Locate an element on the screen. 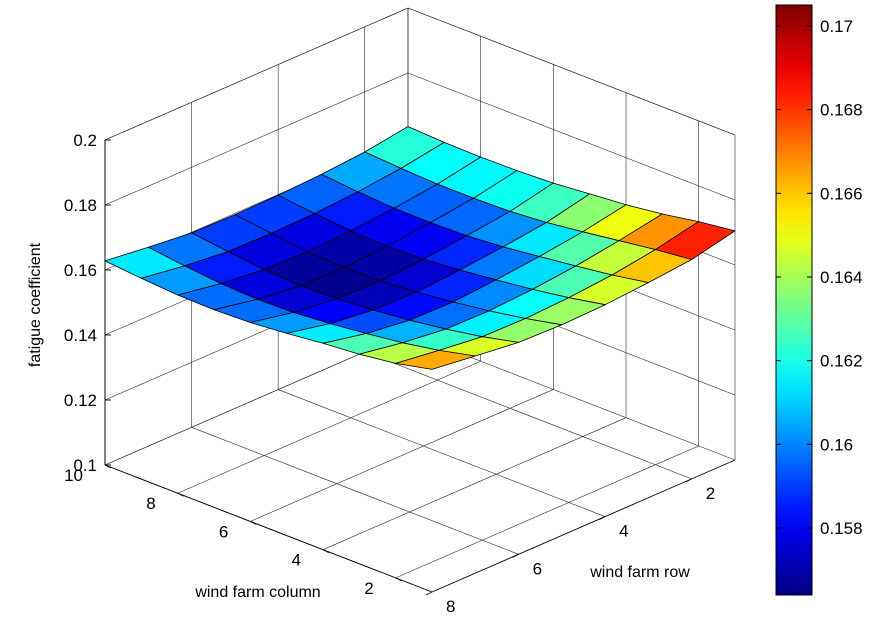 This screenshot has height=629, width=892. y-axis-line is located at coordinates (268, 528).